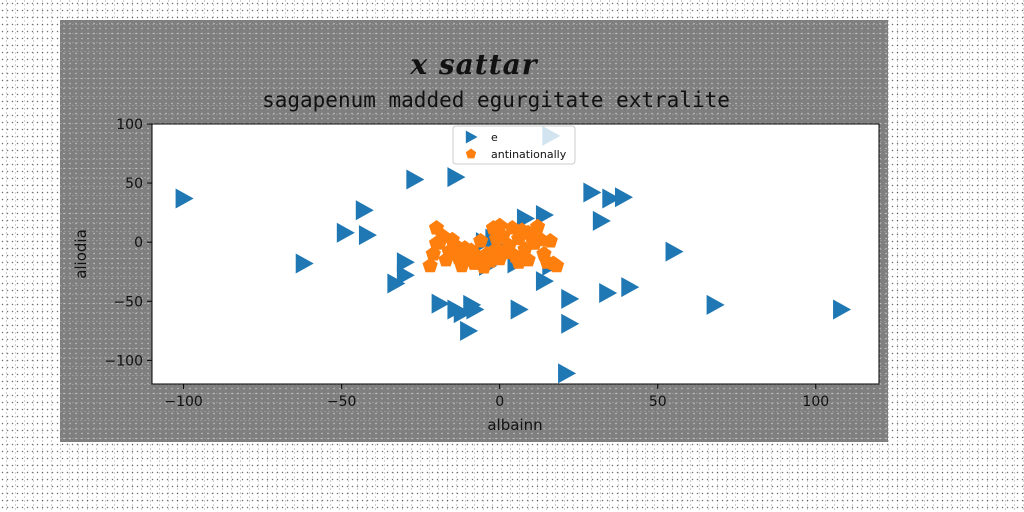 The width and height of the screenshot is (1024, 512). What do you see at coordinates (138, 243) in the screenshot?
I see `y-tick-label: 0` at bounding box center [138, 243].